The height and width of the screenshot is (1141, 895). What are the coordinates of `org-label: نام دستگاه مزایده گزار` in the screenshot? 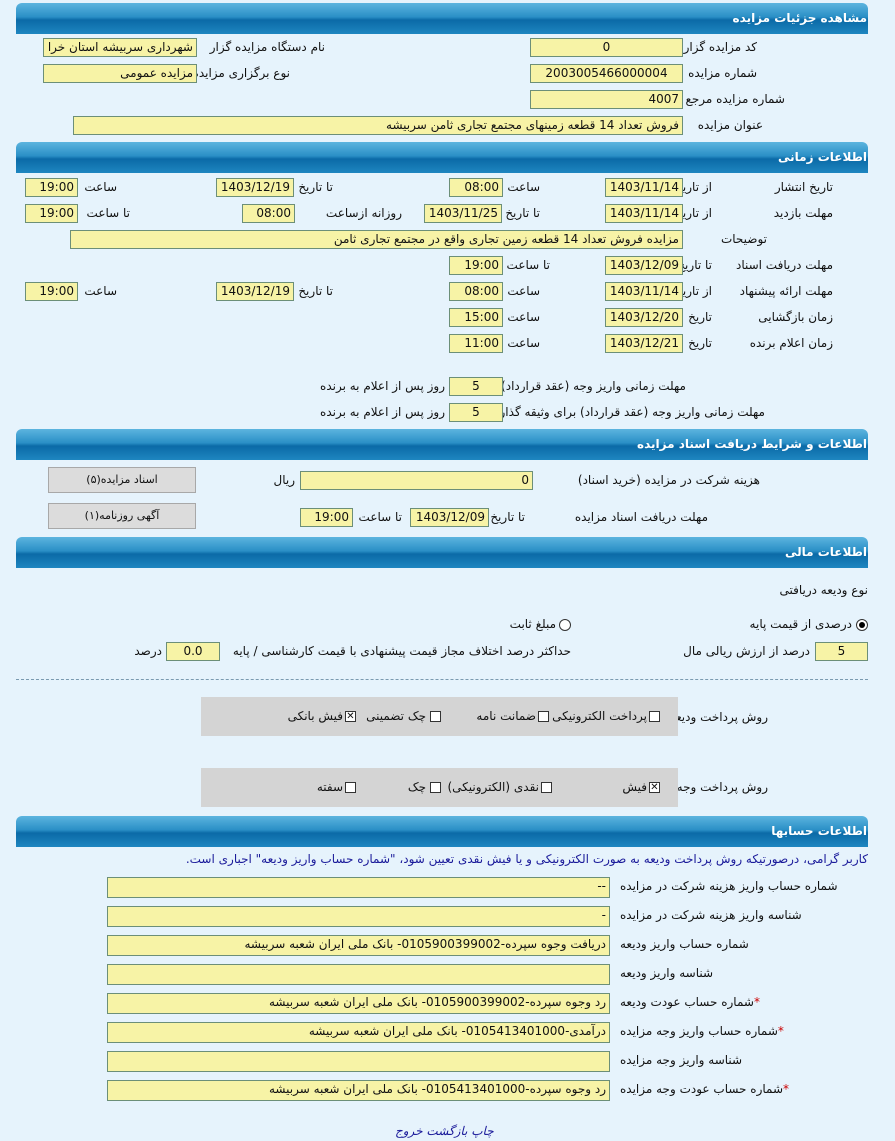 It's located at (267, 47).